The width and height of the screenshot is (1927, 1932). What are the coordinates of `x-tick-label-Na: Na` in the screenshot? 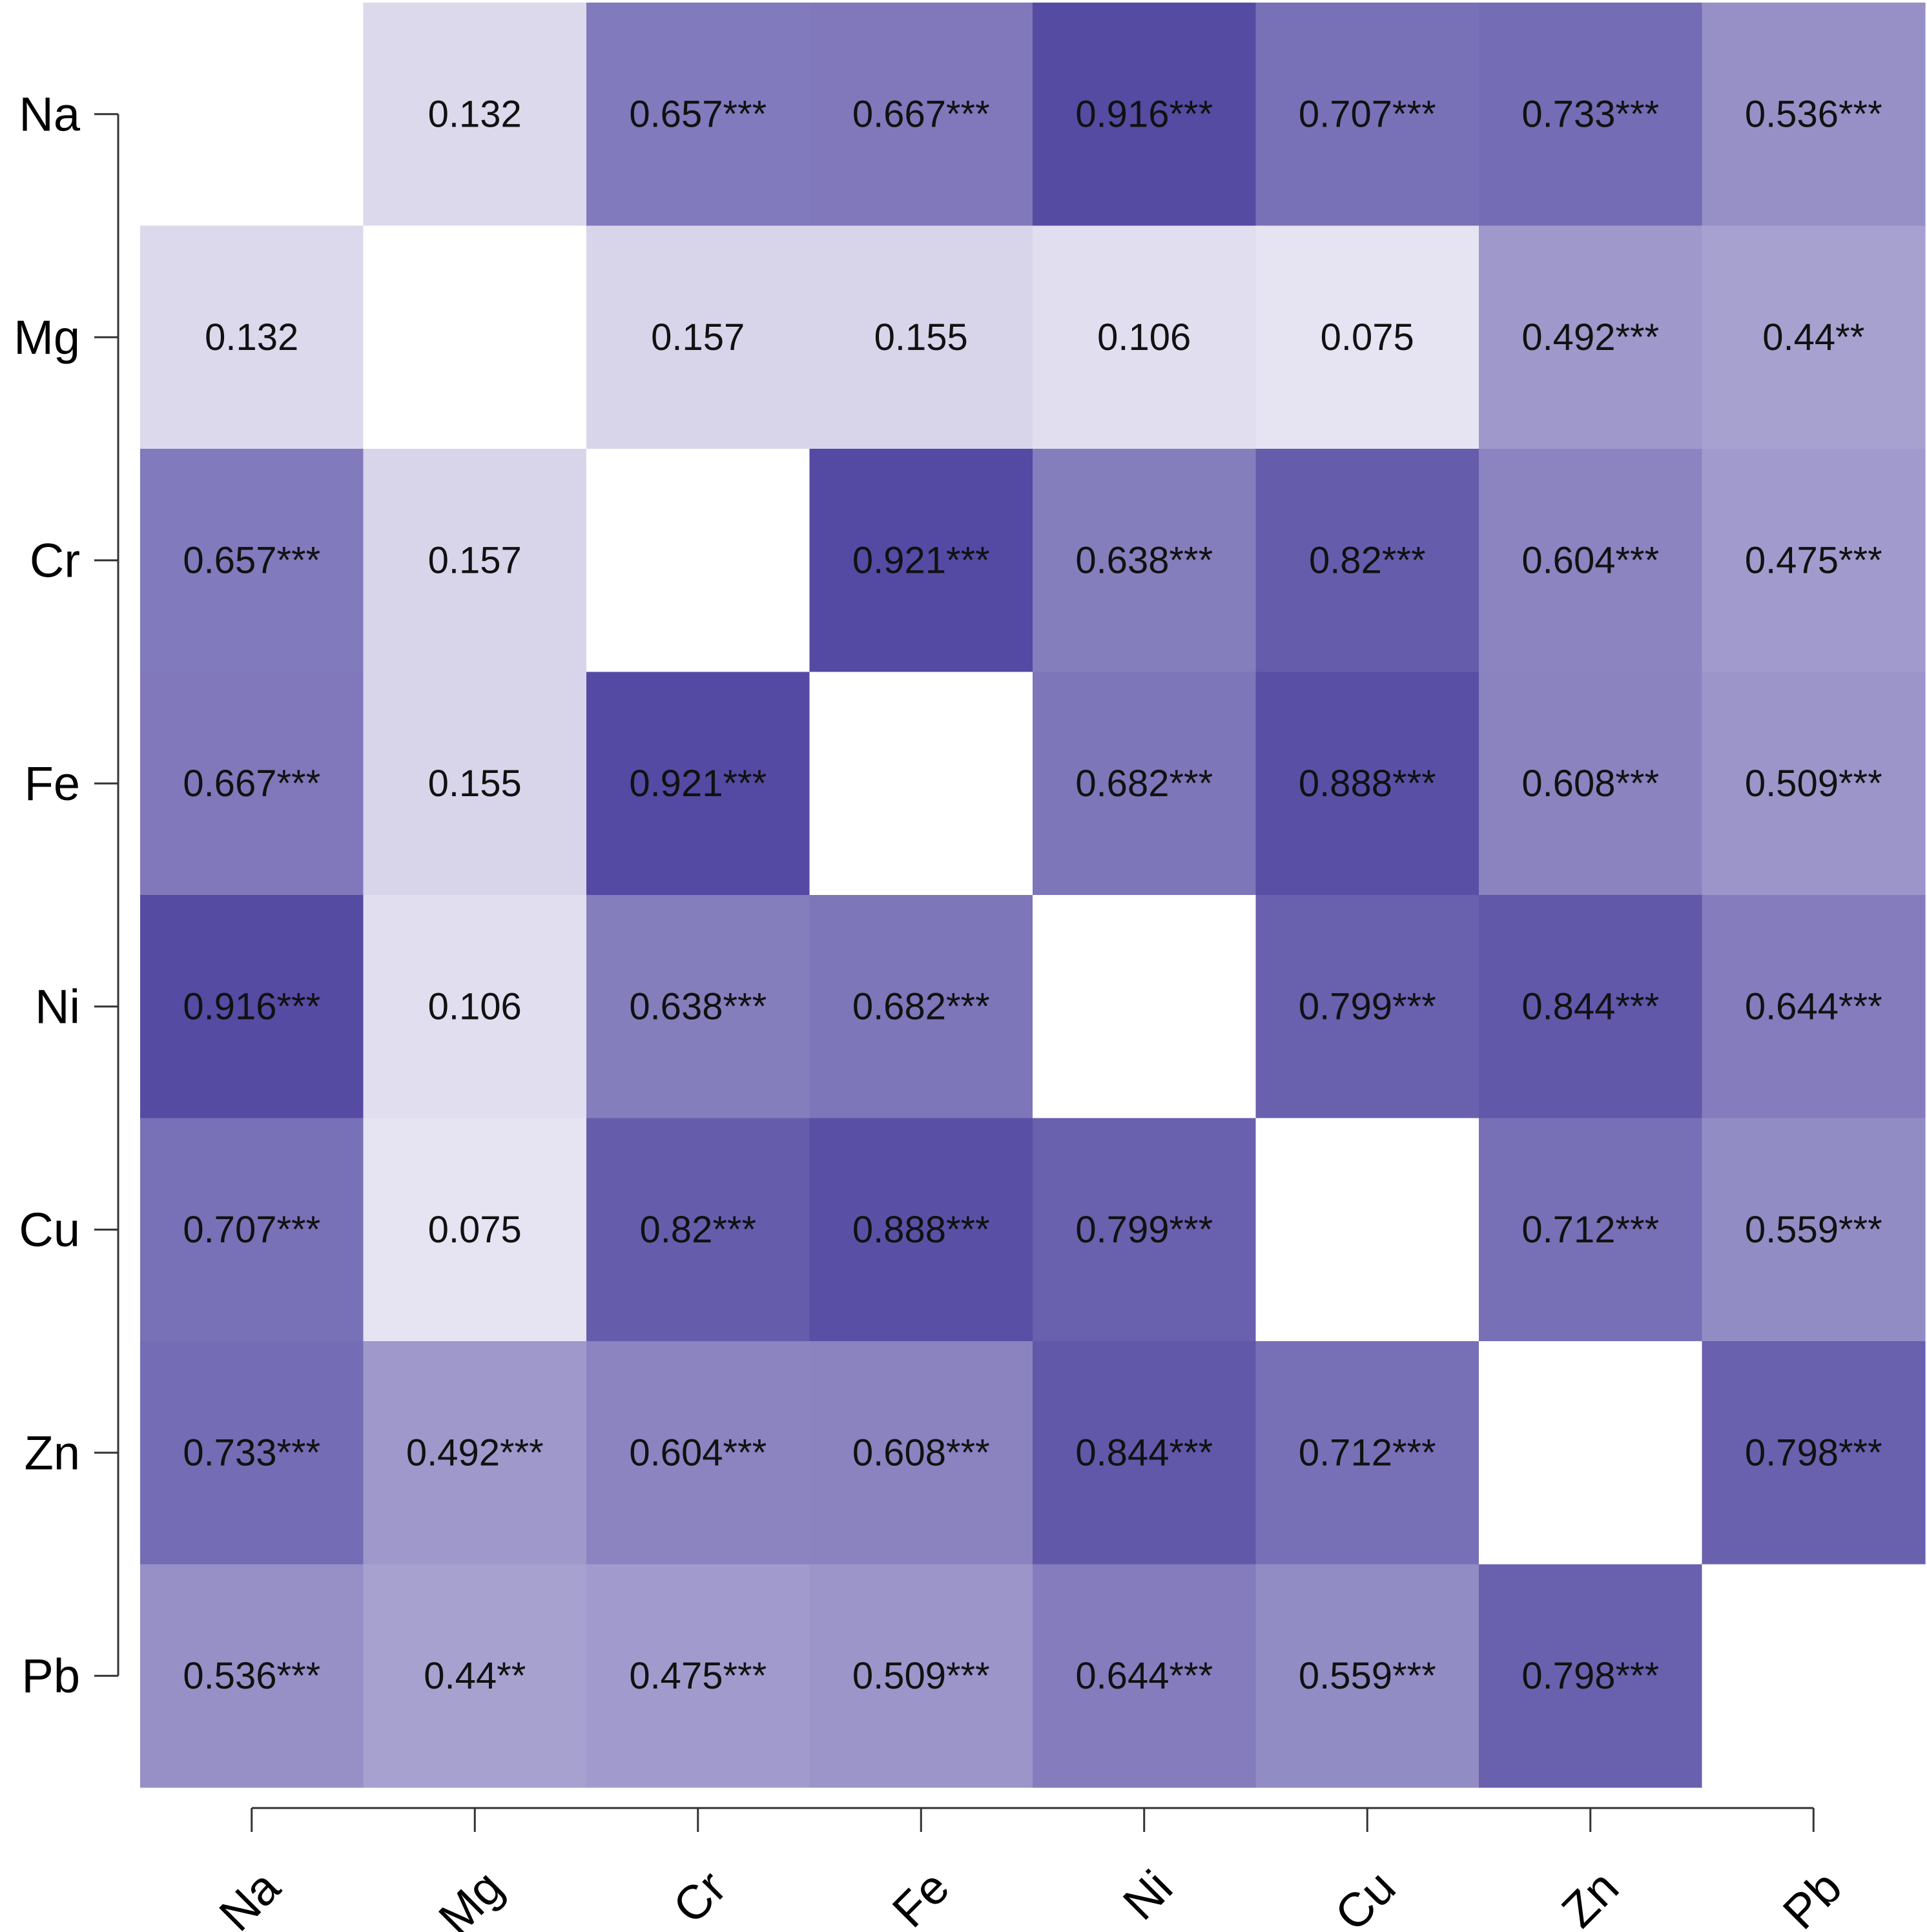 It's located at (250, 1896).